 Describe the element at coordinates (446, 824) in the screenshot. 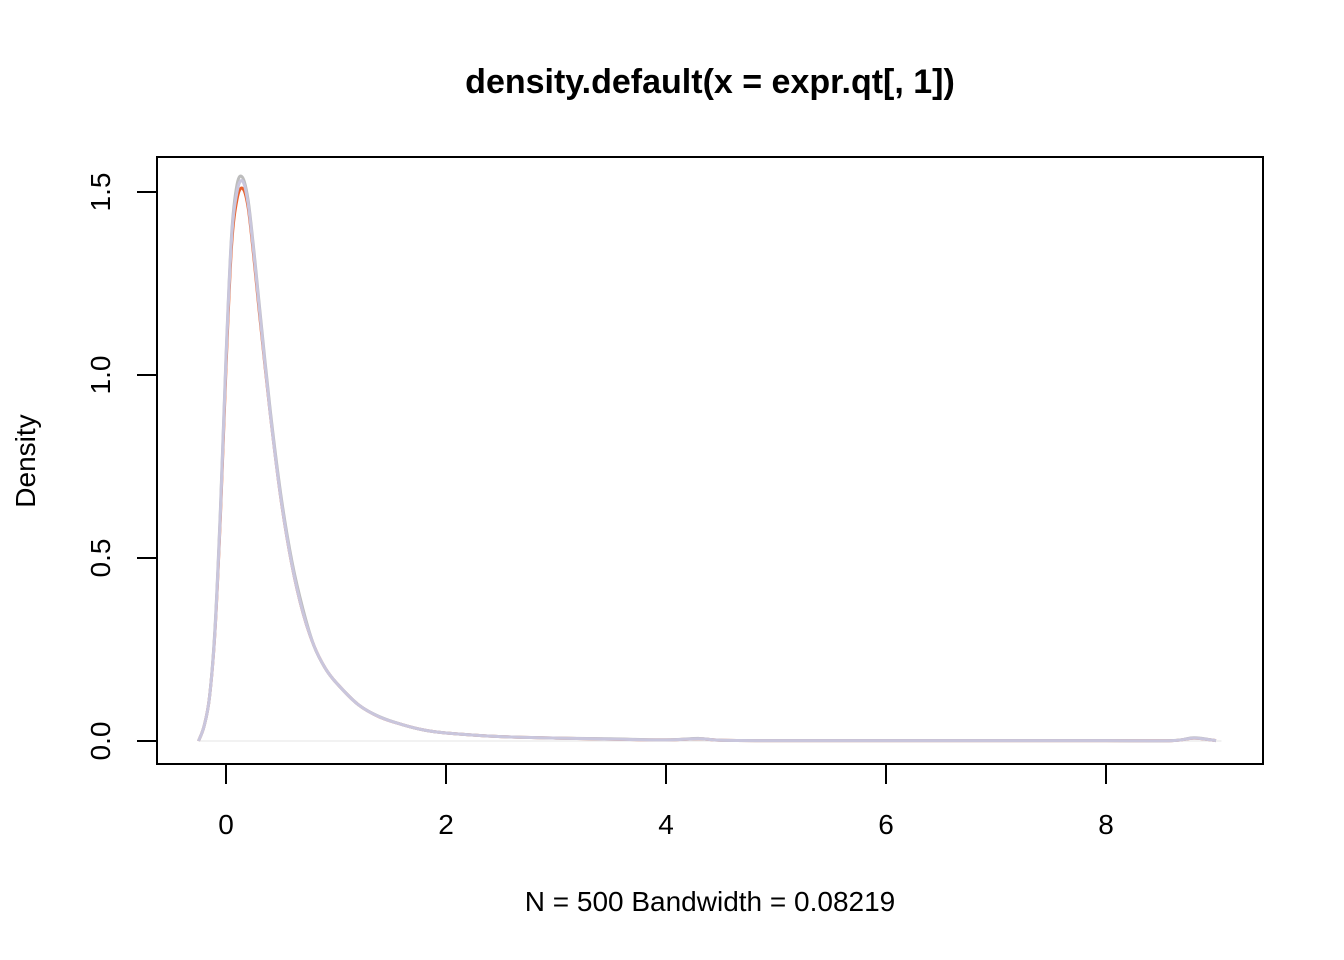

I see `x-tick-label: 2` at that location.